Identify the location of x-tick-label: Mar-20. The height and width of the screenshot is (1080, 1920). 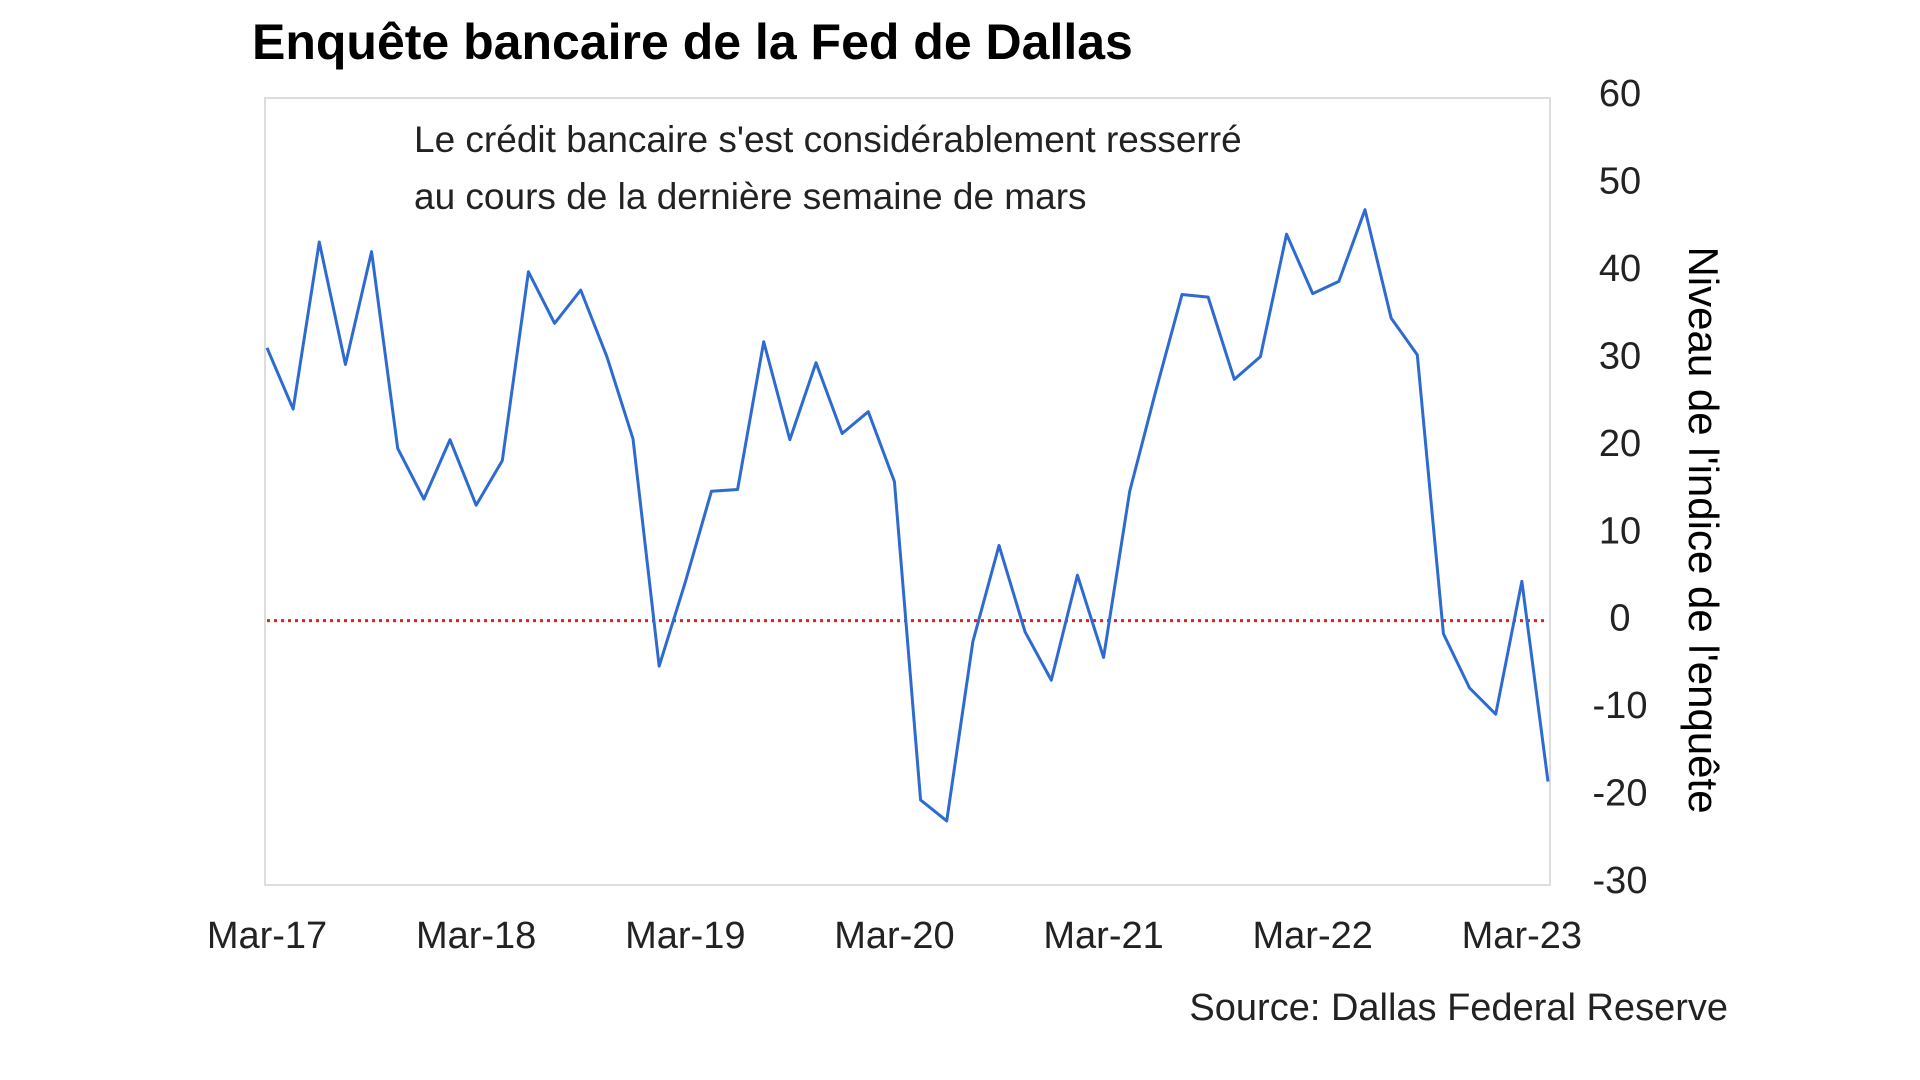
(894, 936).